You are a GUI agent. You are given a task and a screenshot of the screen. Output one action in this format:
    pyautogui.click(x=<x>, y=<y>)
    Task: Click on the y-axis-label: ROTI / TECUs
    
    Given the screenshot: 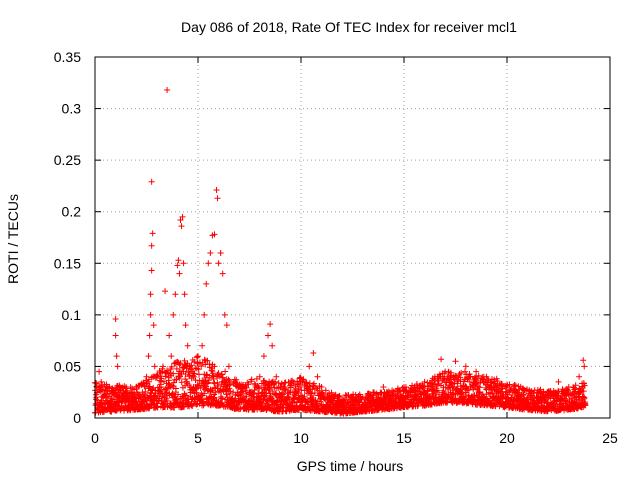 What is the action you would take?
    pyautogui.click(x=13, y=239)
    